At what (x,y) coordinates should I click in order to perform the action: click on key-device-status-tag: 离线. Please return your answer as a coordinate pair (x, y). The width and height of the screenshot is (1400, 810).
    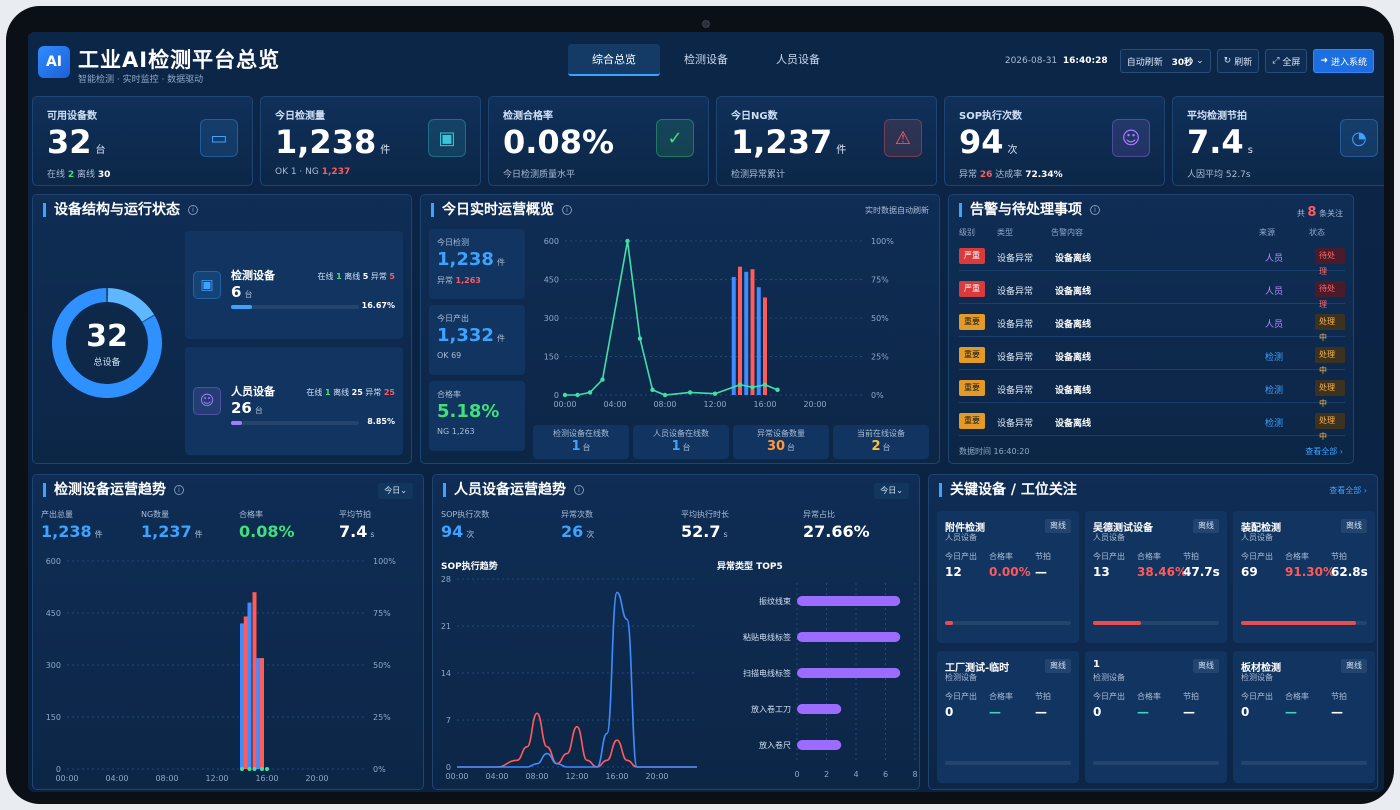
    Looking at the image, I should click on (1206, 666).